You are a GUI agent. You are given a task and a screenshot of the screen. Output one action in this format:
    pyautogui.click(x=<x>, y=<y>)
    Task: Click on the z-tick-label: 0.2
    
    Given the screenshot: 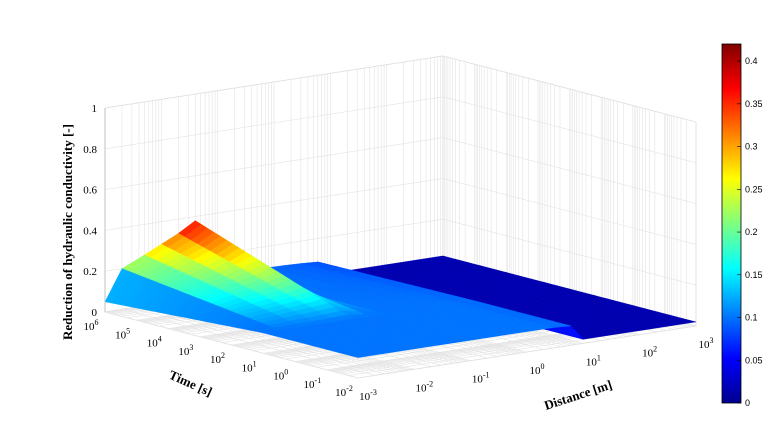 What is the action you would take?
    pyautogui.click(x=90, y=272)
    